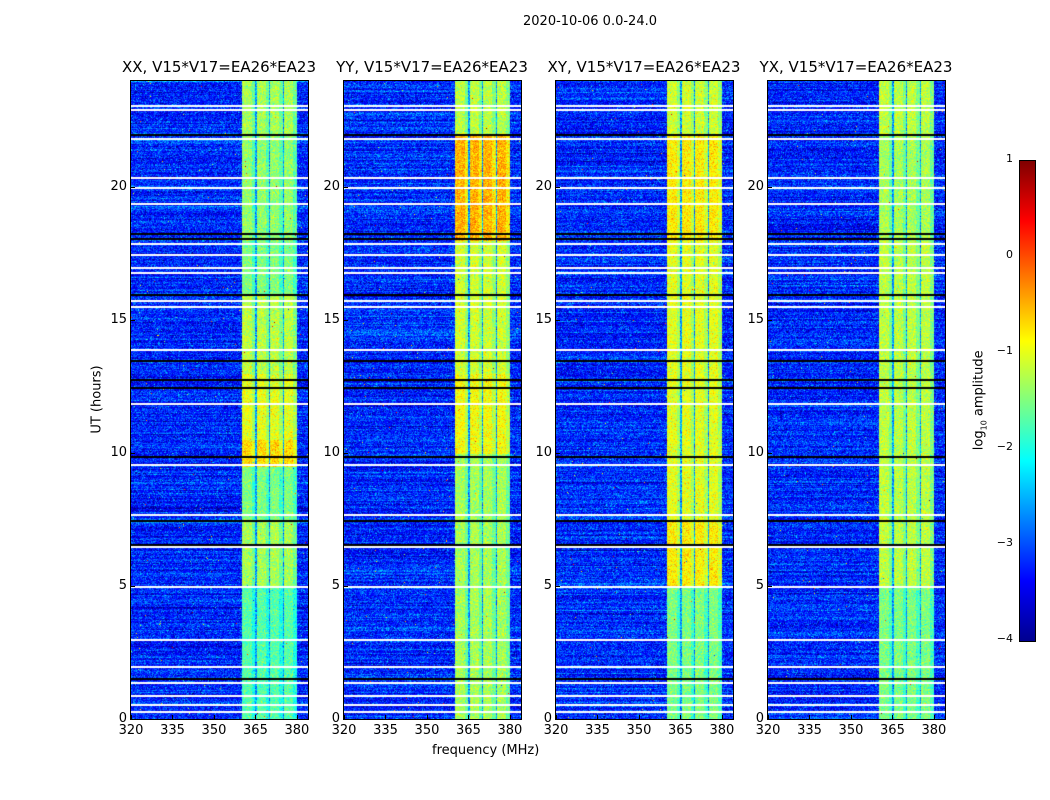 The image size is (1050, 800). Describe the element at coordinates (218, 67) in the screenshot. I see `panel-title: XX, V15*V17=EA26*EA23` at that location.